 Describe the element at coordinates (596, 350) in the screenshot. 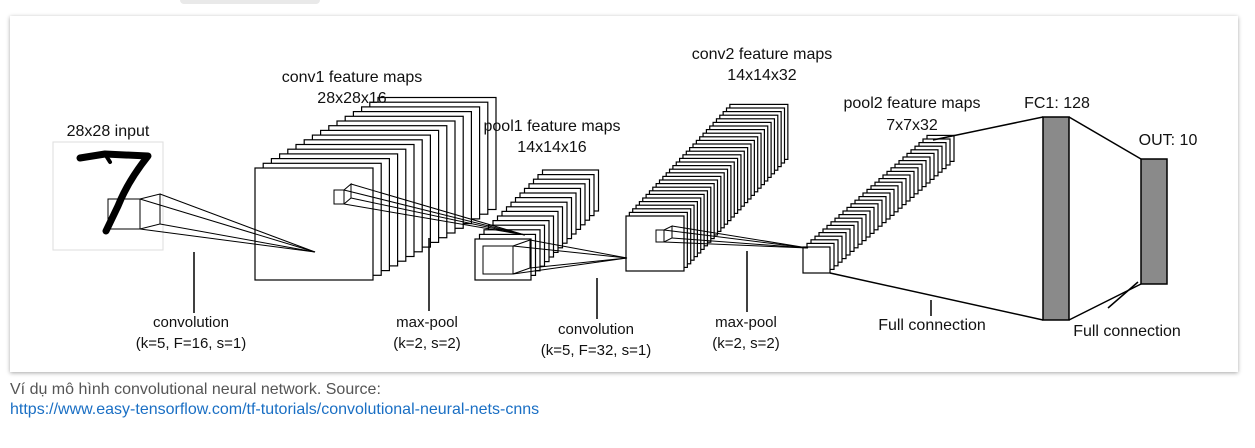

I see `op-conv2-params: (k=5, F=32, s=1)` at that location.